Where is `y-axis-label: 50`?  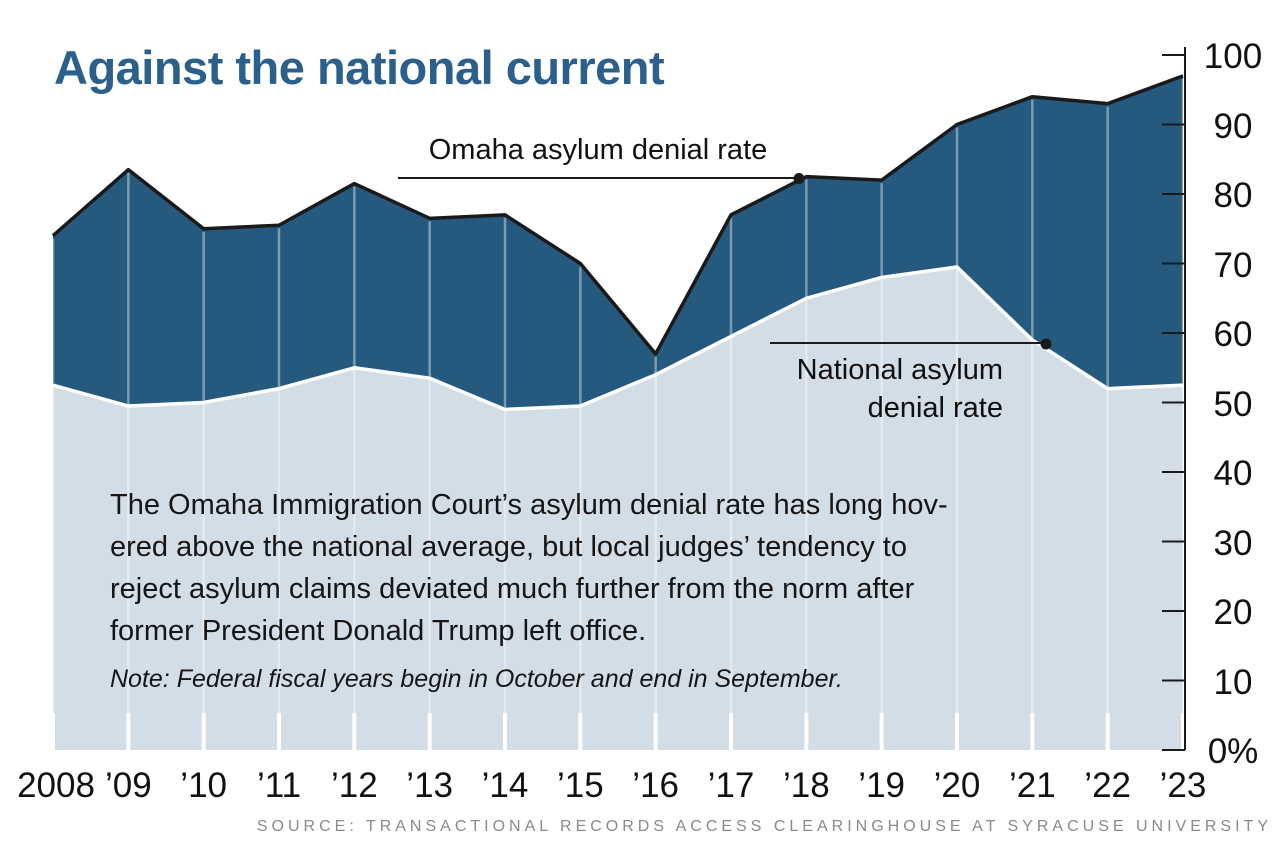
y-axis-label: 50 is located at coordinates (1233, 404).